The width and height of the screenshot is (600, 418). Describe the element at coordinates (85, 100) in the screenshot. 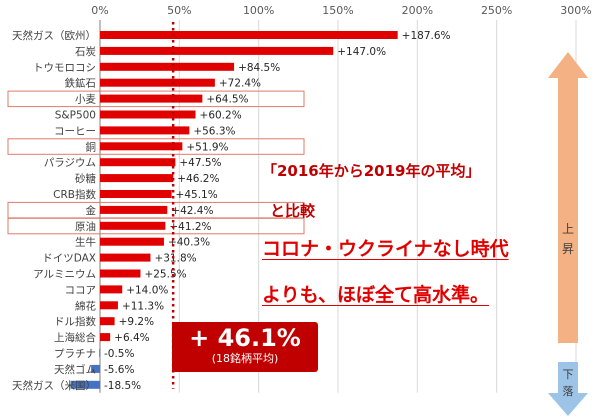

I see `category-label: 小麦` at that location.